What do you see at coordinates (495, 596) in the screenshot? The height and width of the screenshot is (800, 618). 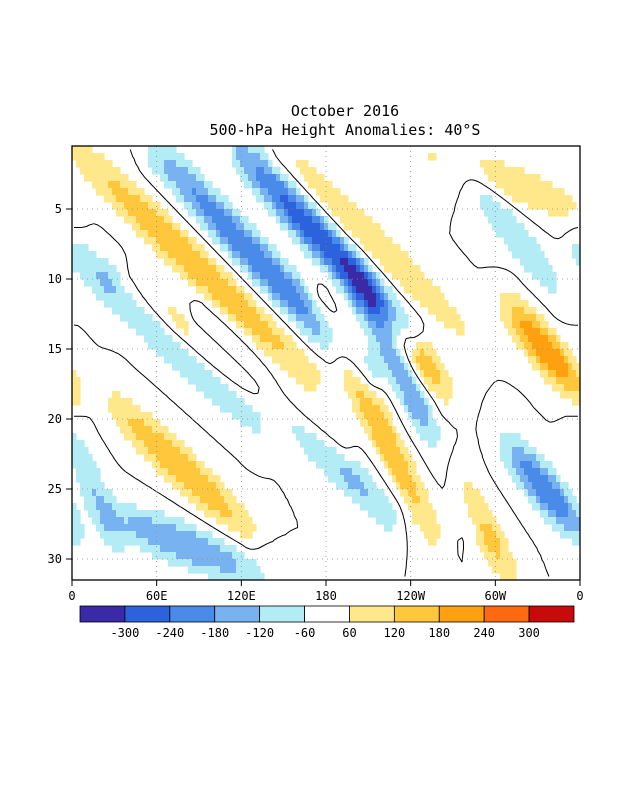 I see `x-tick-label: 60W` at bounding box center [495, 596].